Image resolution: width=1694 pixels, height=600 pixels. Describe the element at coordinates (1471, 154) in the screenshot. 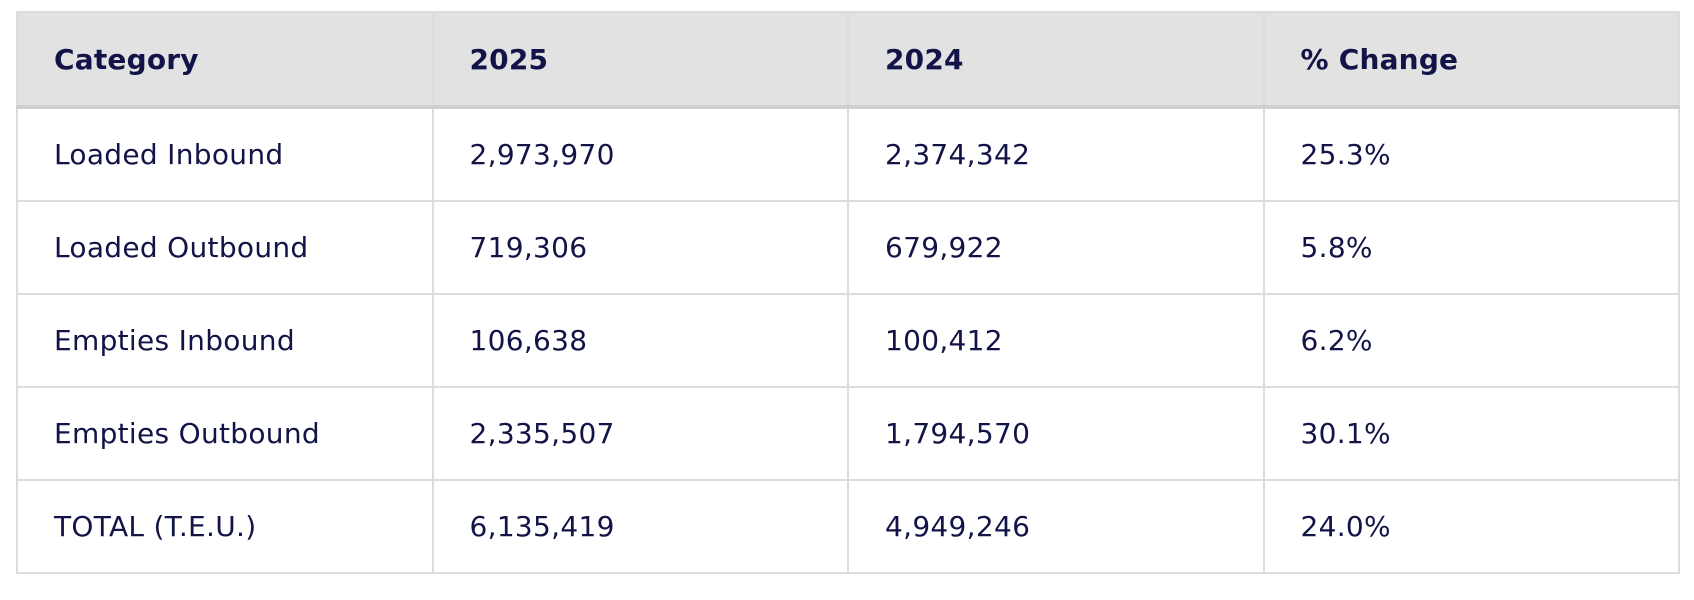

I see `cell-percent-change: 25.3%` at that location.